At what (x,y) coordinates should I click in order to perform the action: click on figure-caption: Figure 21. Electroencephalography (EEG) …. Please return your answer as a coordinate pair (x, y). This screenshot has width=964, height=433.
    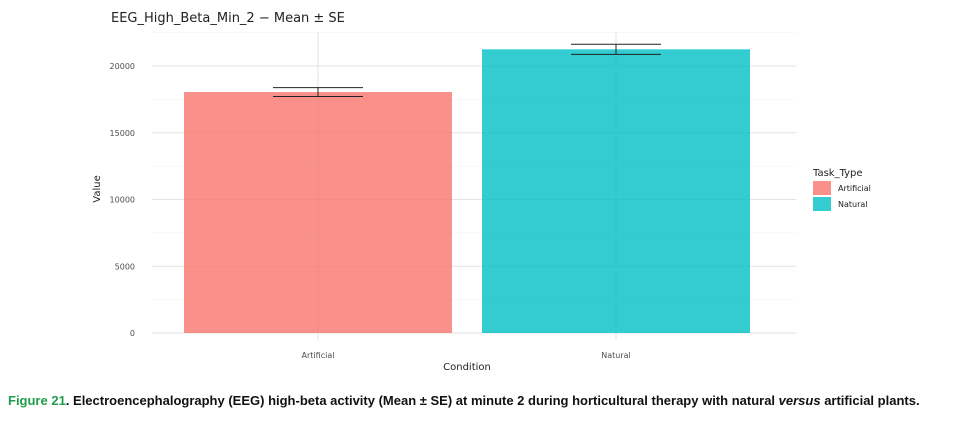
    Looking at the image, I should click on (483, 401).